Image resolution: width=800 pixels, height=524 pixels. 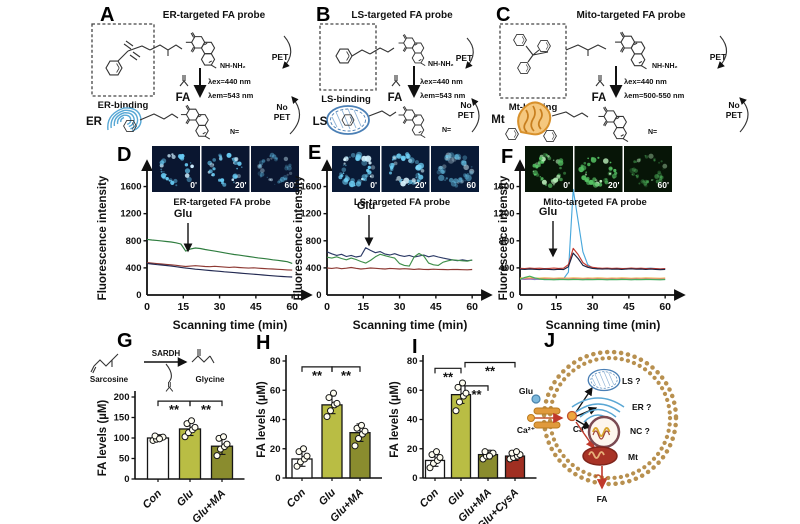 I want to click on sig-bracket, so click(x=490, y=364).